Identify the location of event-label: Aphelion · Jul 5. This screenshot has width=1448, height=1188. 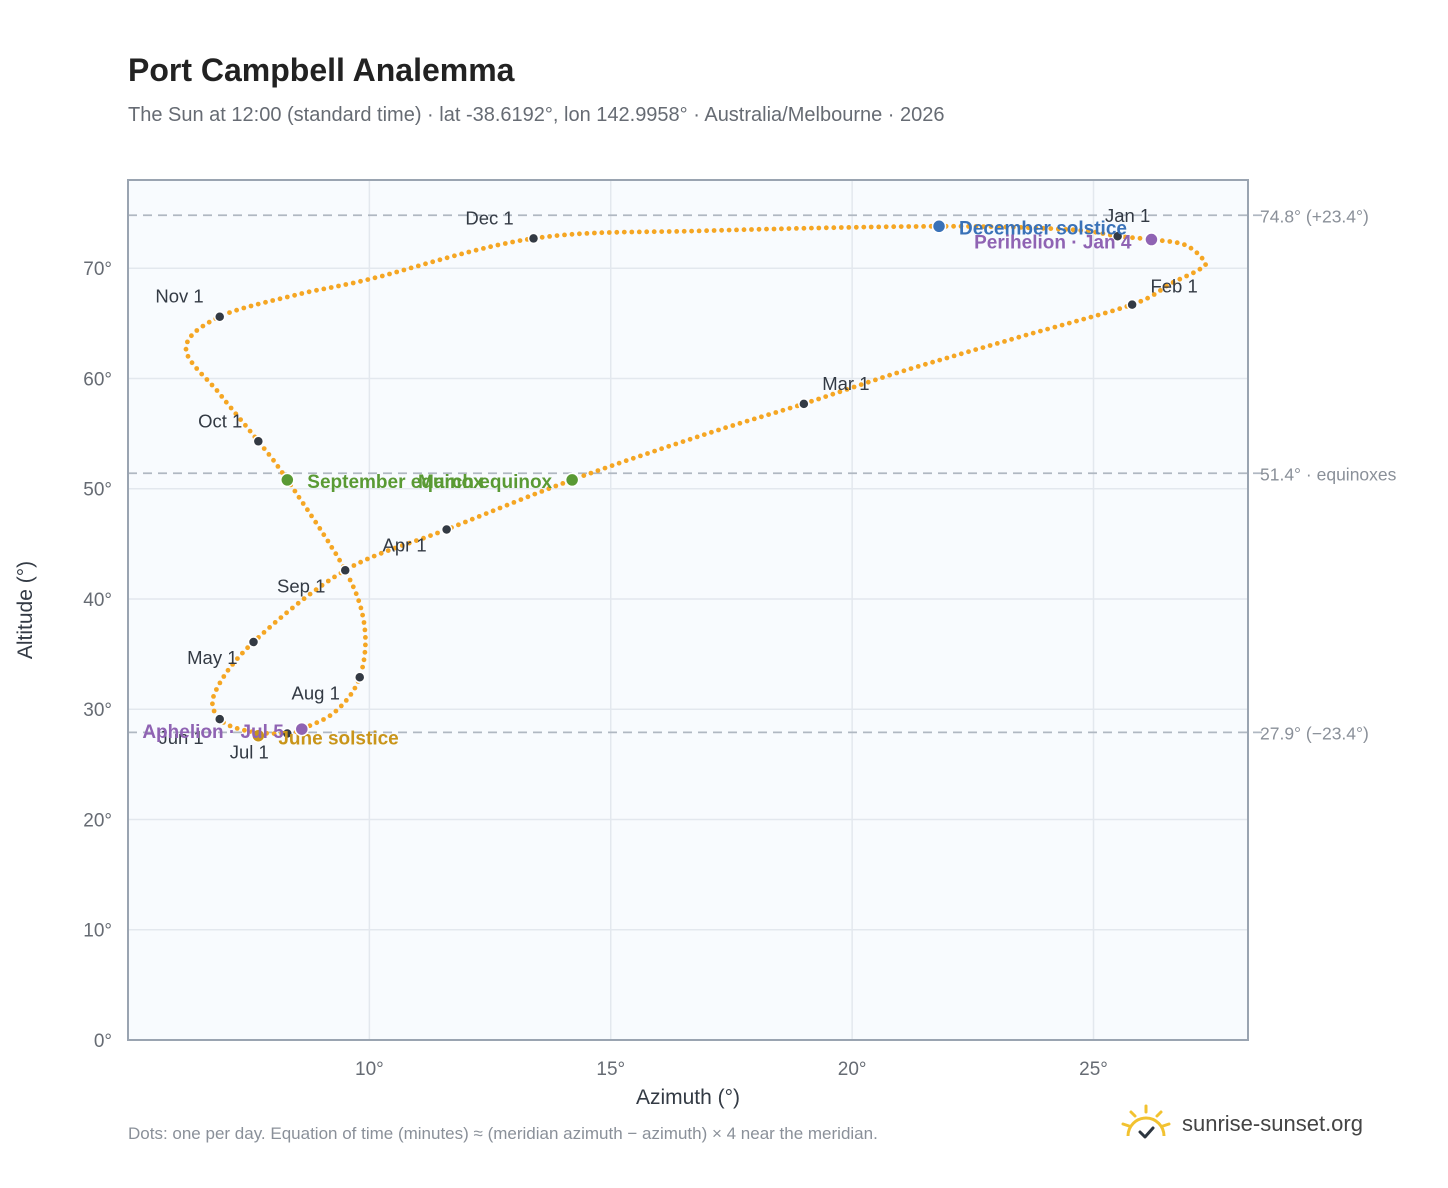
(213, 732).